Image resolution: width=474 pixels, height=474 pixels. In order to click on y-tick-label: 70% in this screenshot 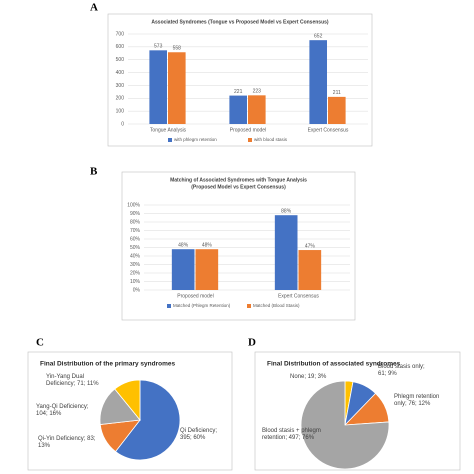, I will do `click(135, 231)`.